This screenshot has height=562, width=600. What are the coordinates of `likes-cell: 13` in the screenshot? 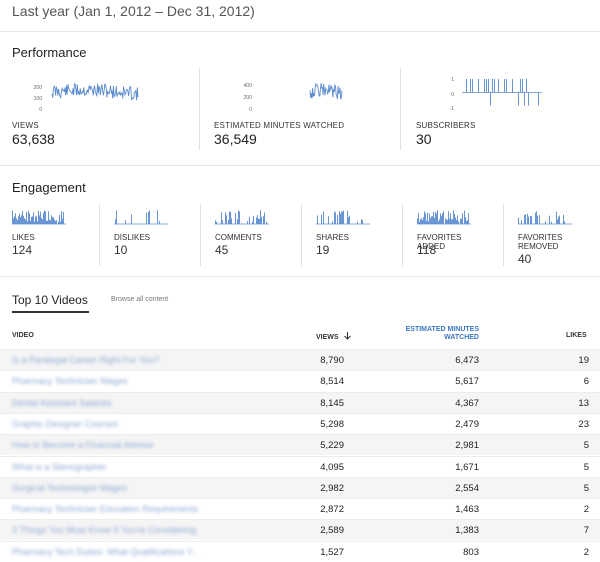 It's located at (583, 403).